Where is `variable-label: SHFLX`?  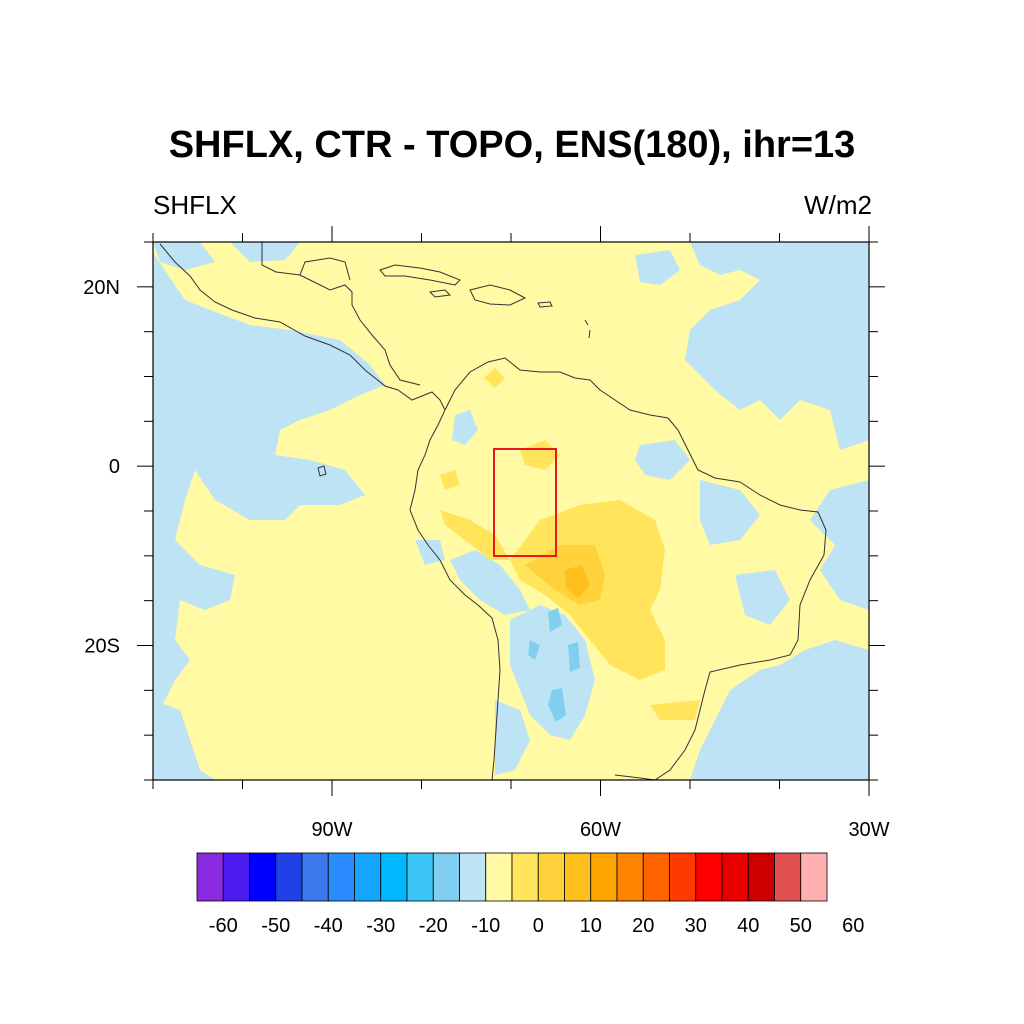
variable-label: SHFLX is located at coordinates (195, 205).